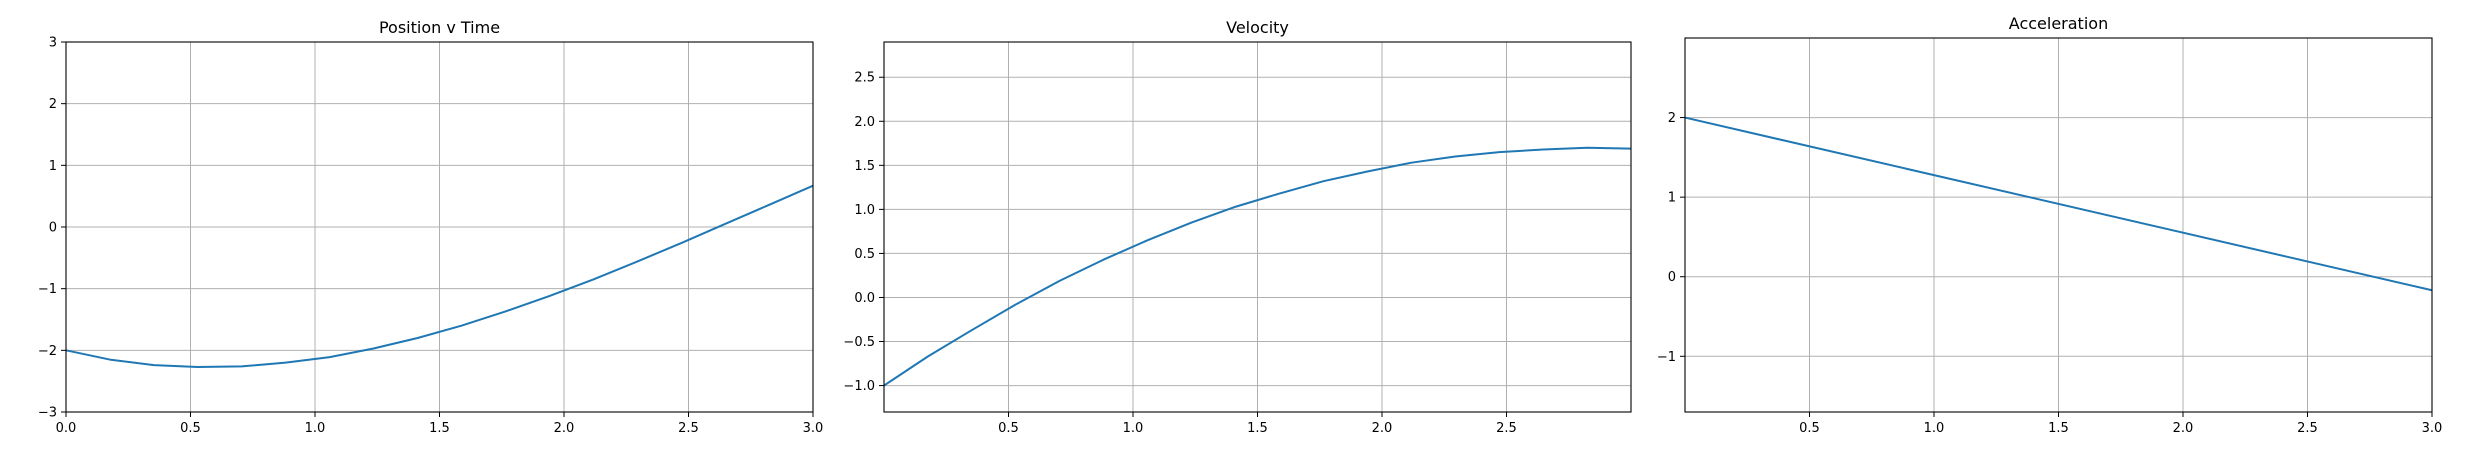 This screenshot has width=2467, height=459. What do you see at coordinates (47, 351) in the screenshot?
I see `y-tick-label: −2` at bounding box center [47, 351].